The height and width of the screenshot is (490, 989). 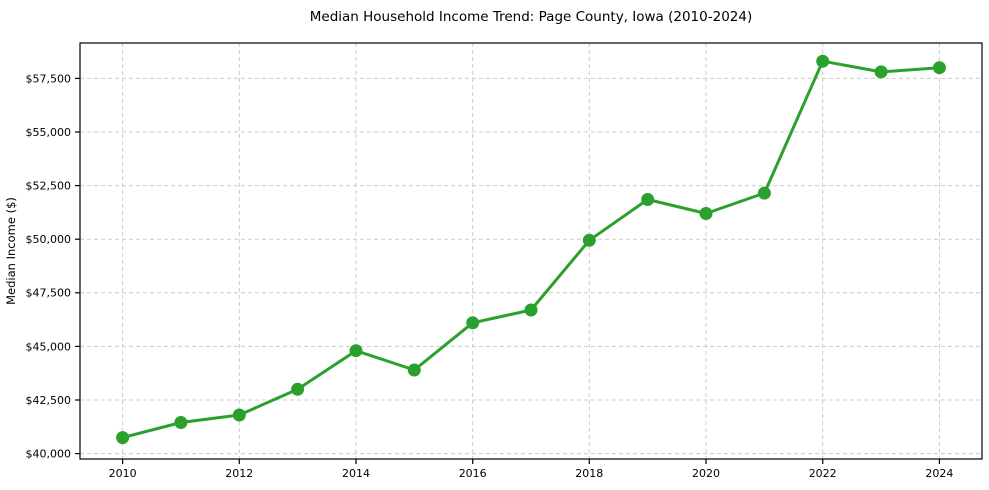 What do you see at coordinates (123, 473) in the screenshot?
I see `x-tick-label: 2010` at bounding box center [123, 473].